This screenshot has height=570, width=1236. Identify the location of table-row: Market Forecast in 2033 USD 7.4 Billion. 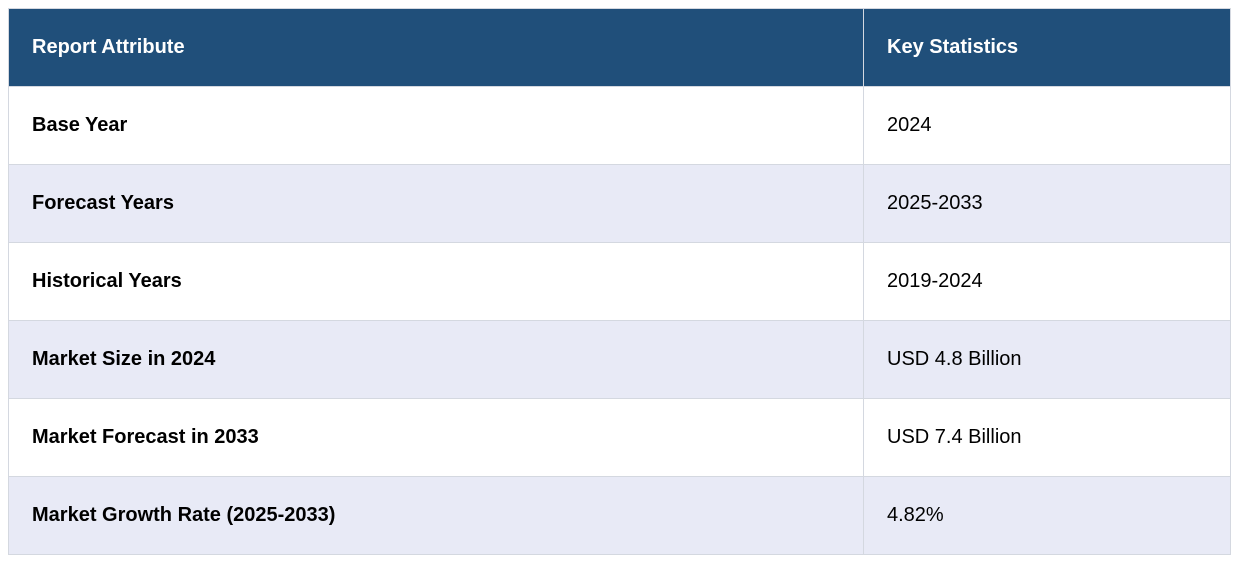
(619, 437).